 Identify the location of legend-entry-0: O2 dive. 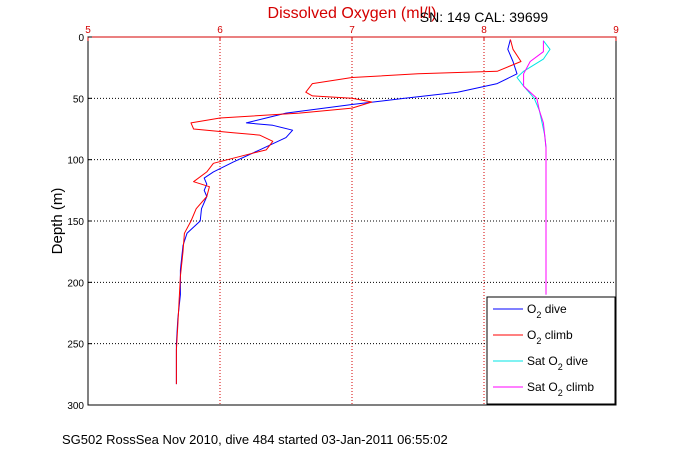
(547, 311).